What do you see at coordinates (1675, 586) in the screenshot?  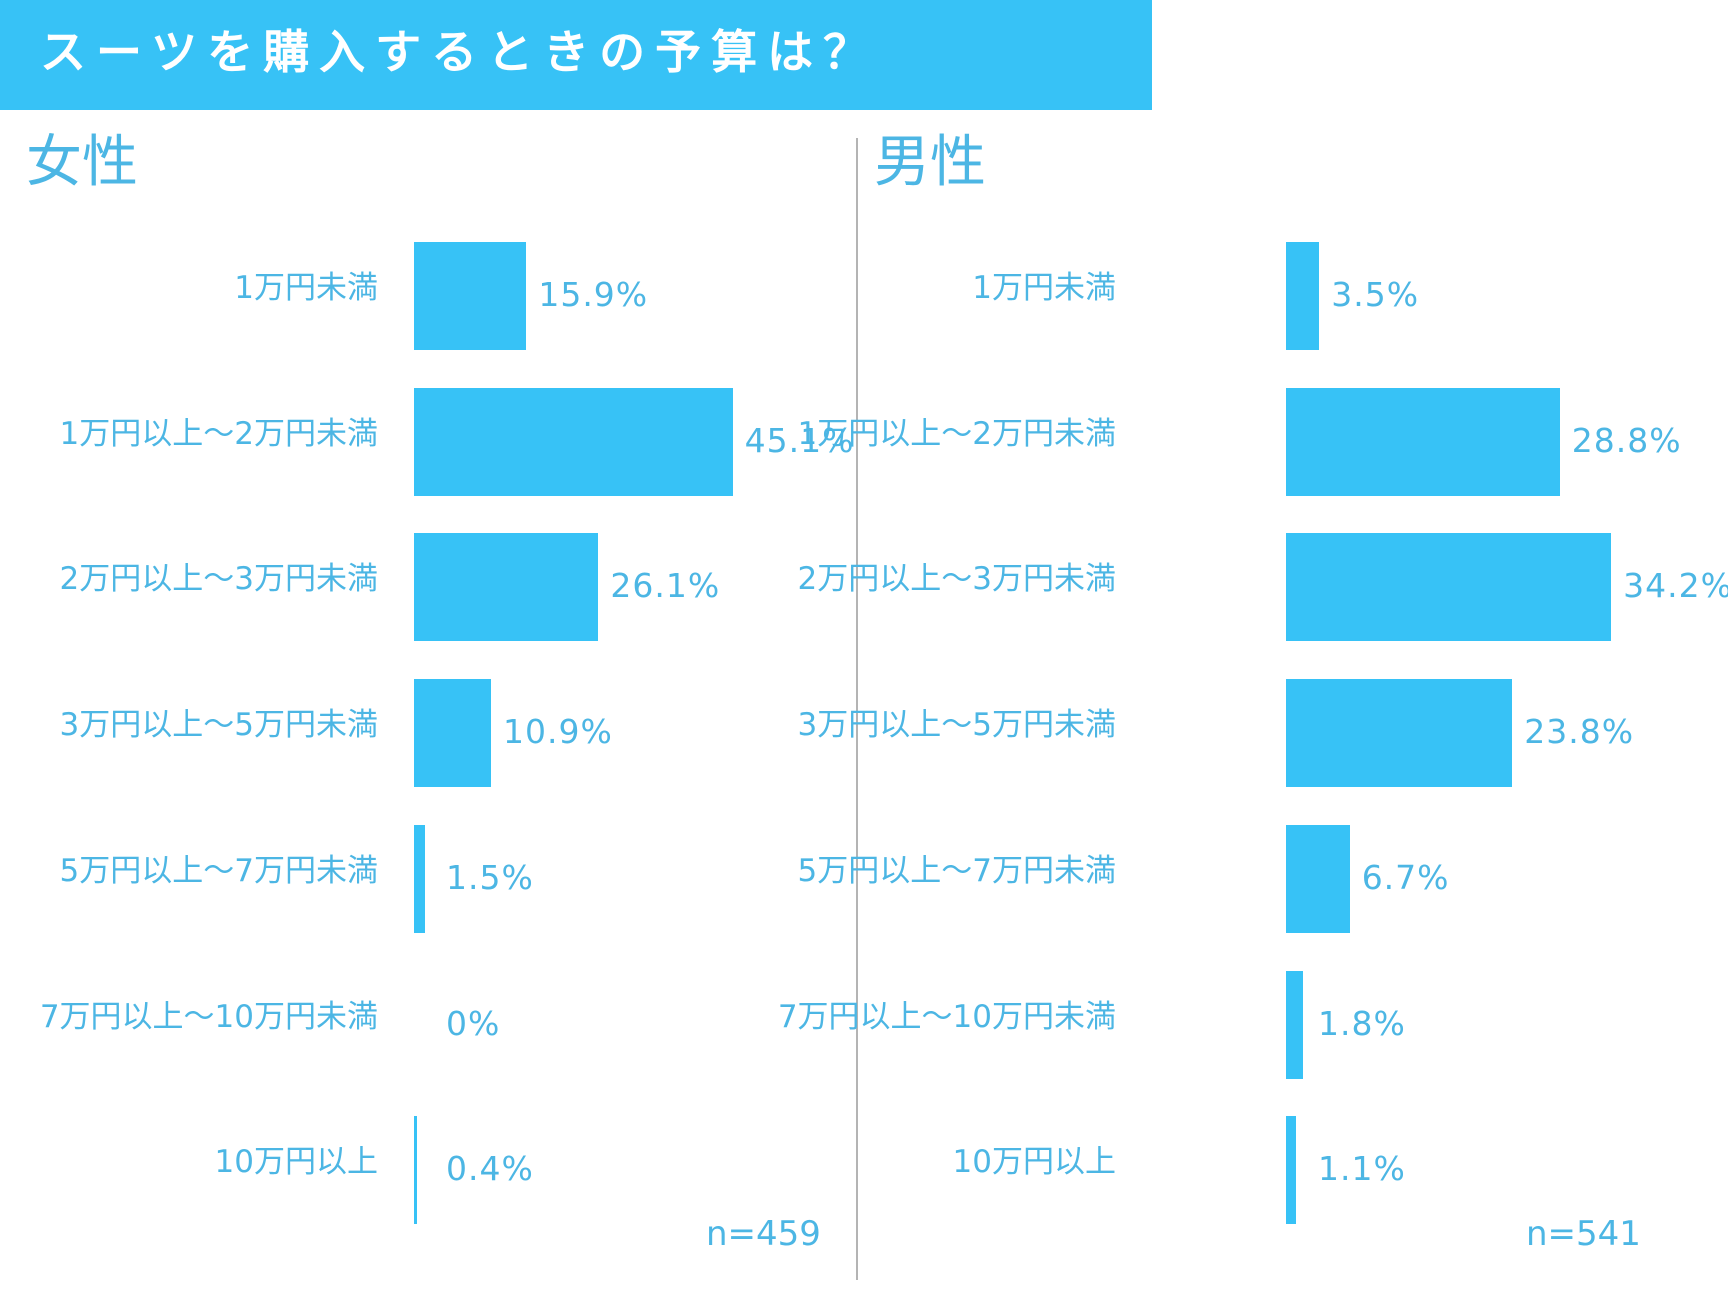 I see `male-value-label: 34.2%` at bounding box center [1675, 586].